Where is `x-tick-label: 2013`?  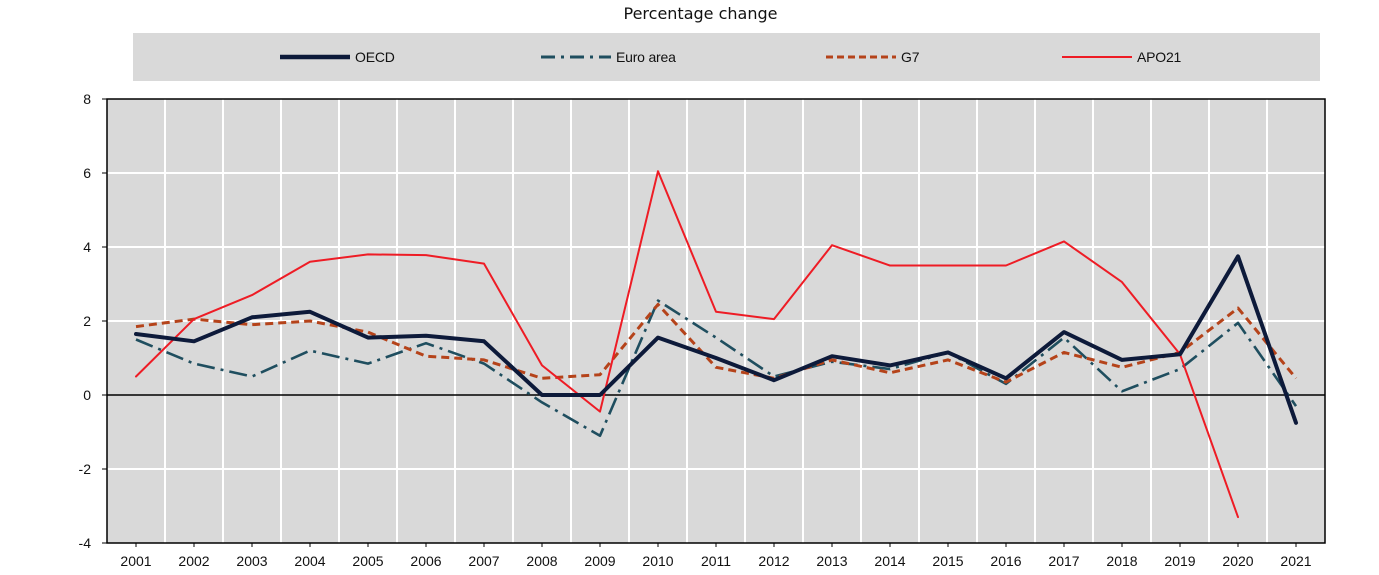 x-tick-label: 2013 is located at coordinates (831, 561).